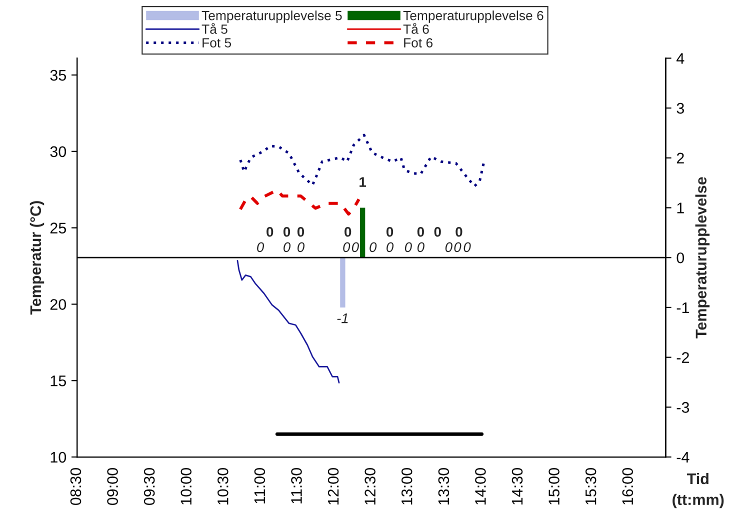  What do you see at coordinates (217, 43) in the screenshot?
I see `legend-label: Fot 5` at bounding box center [217, 43].